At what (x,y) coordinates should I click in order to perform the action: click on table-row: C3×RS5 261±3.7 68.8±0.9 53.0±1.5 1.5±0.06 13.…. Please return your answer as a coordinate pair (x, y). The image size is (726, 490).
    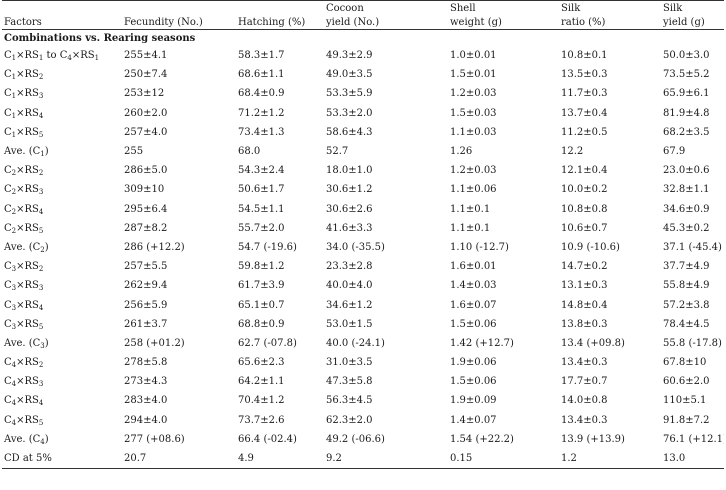
    Looking at the image, I should click on (363, 324).